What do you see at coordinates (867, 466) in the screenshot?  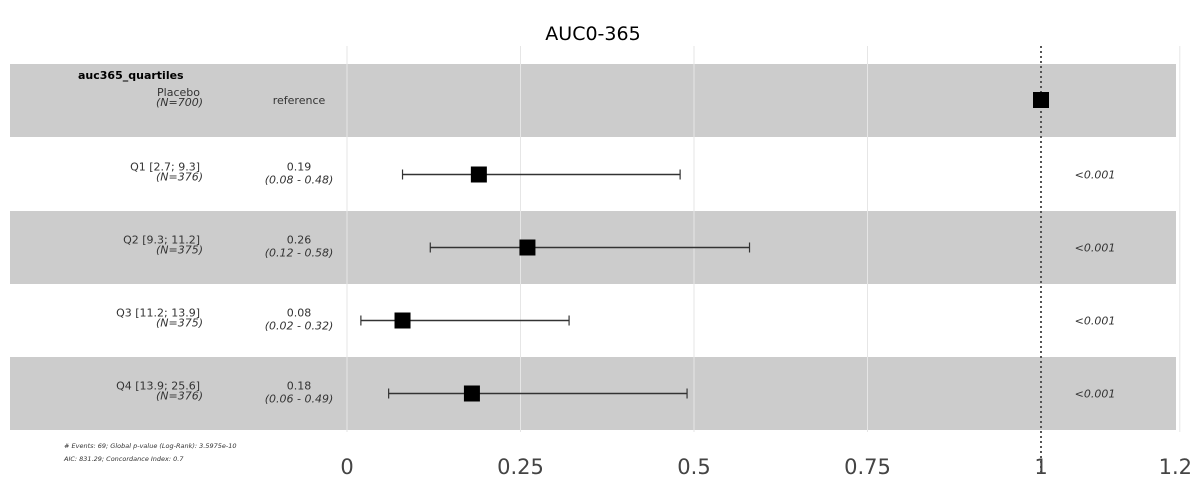 I see `x-tick-label: 0.75` at bounding box center [867, 466].